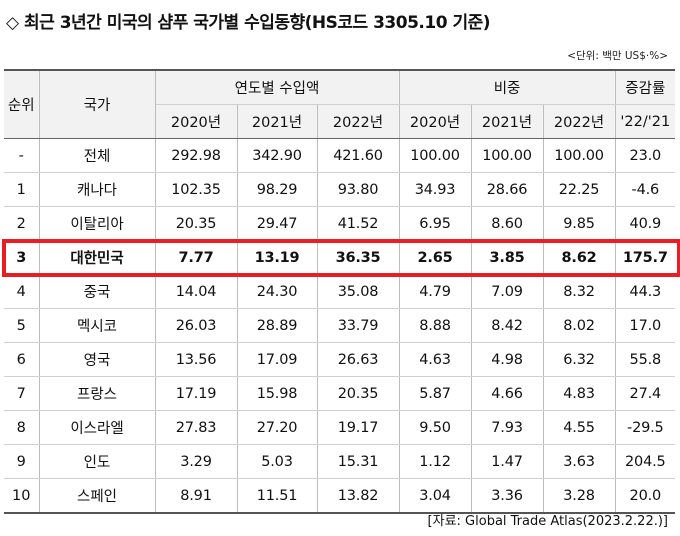 The width and height of the screenshot is (680, 536). What do you see at coordinates (645, 359) in the screenshot?
I see `growth-cell: 55.8` at bounding box center [645, 359].